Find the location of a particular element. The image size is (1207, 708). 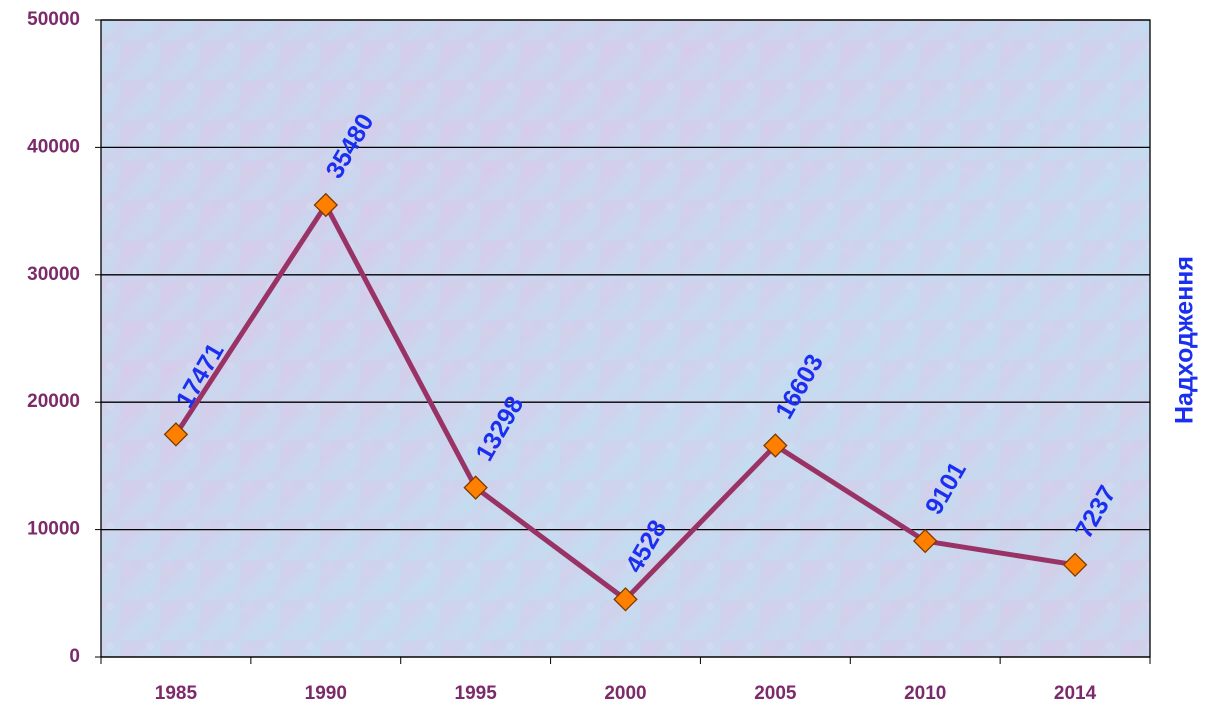

x-tick-label: 2010 is located at coordinates (925, 693).